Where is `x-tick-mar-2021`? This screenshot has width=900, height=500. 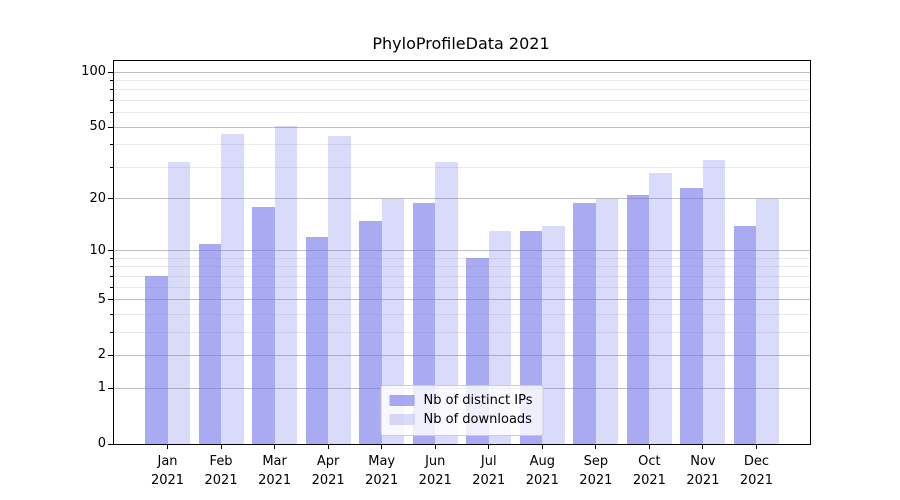
x-tick-mar-2021 is located at coordinates (275, 447).